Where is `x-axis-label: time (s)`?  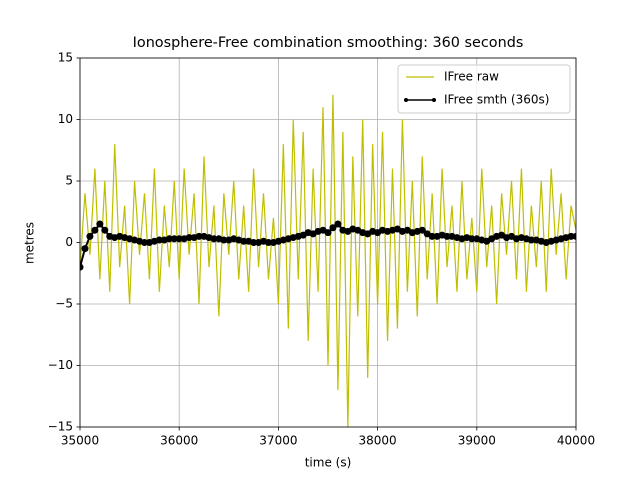 x-axis-label: time (s) is located at coordinates (328, 463).